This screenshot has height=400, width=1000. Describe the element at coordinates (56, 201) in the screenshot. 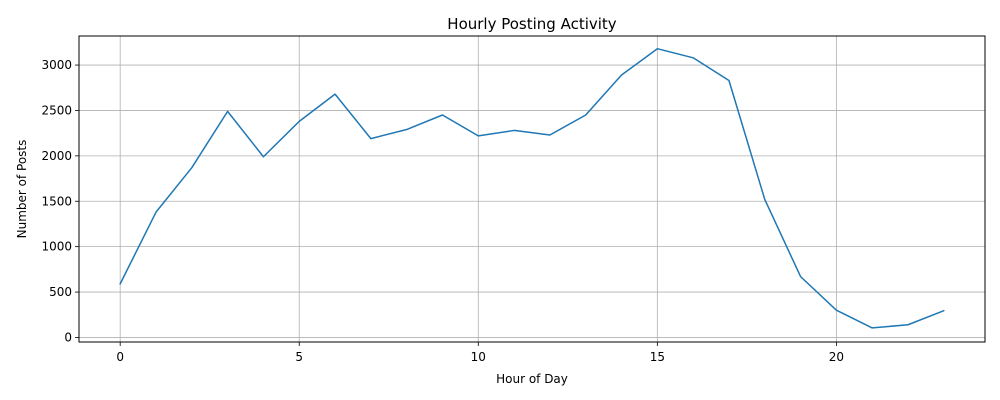

I see `y-tick-label: 1500` at that location.